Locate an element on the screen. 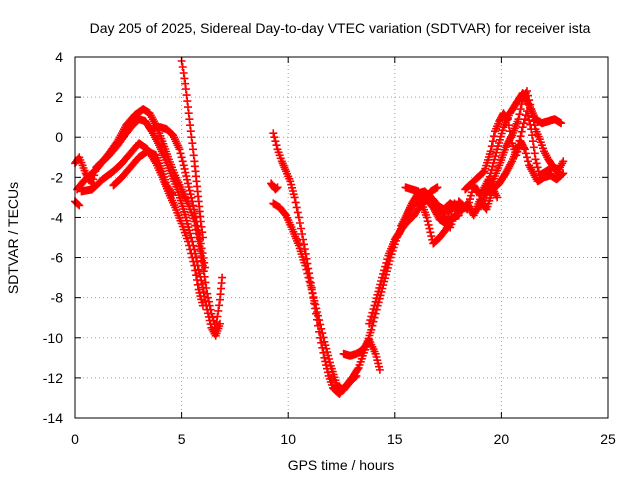  x-tick-label: 15 is located at coordinates (395, 439).